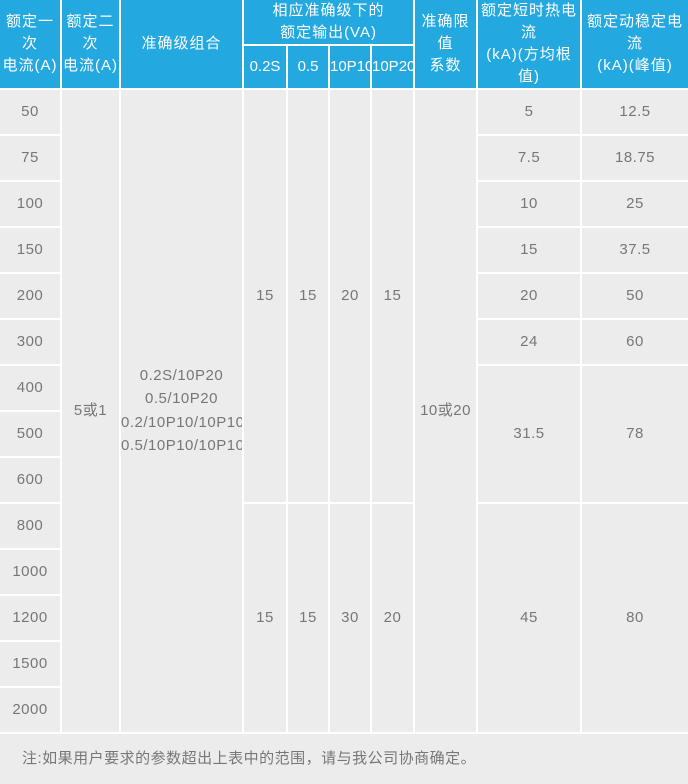  I want to click on cell-primary-current: 1200, so click(30, 617).